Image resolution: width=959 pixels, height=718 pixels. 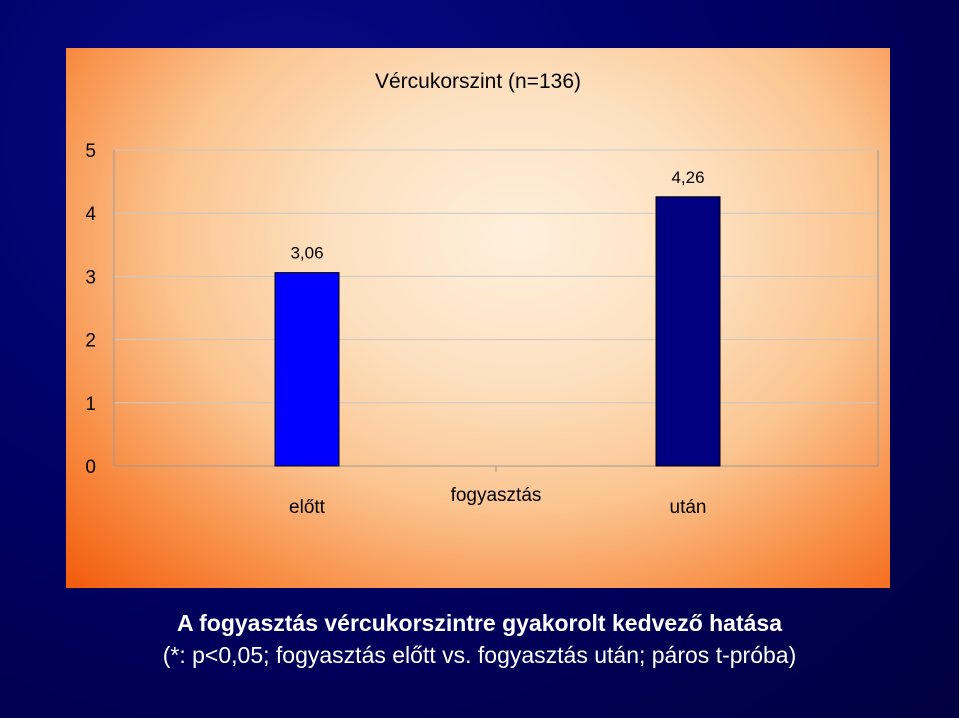 I want to click on chart-title: Vércukorszint (n=136), so click(x=478, y=81).